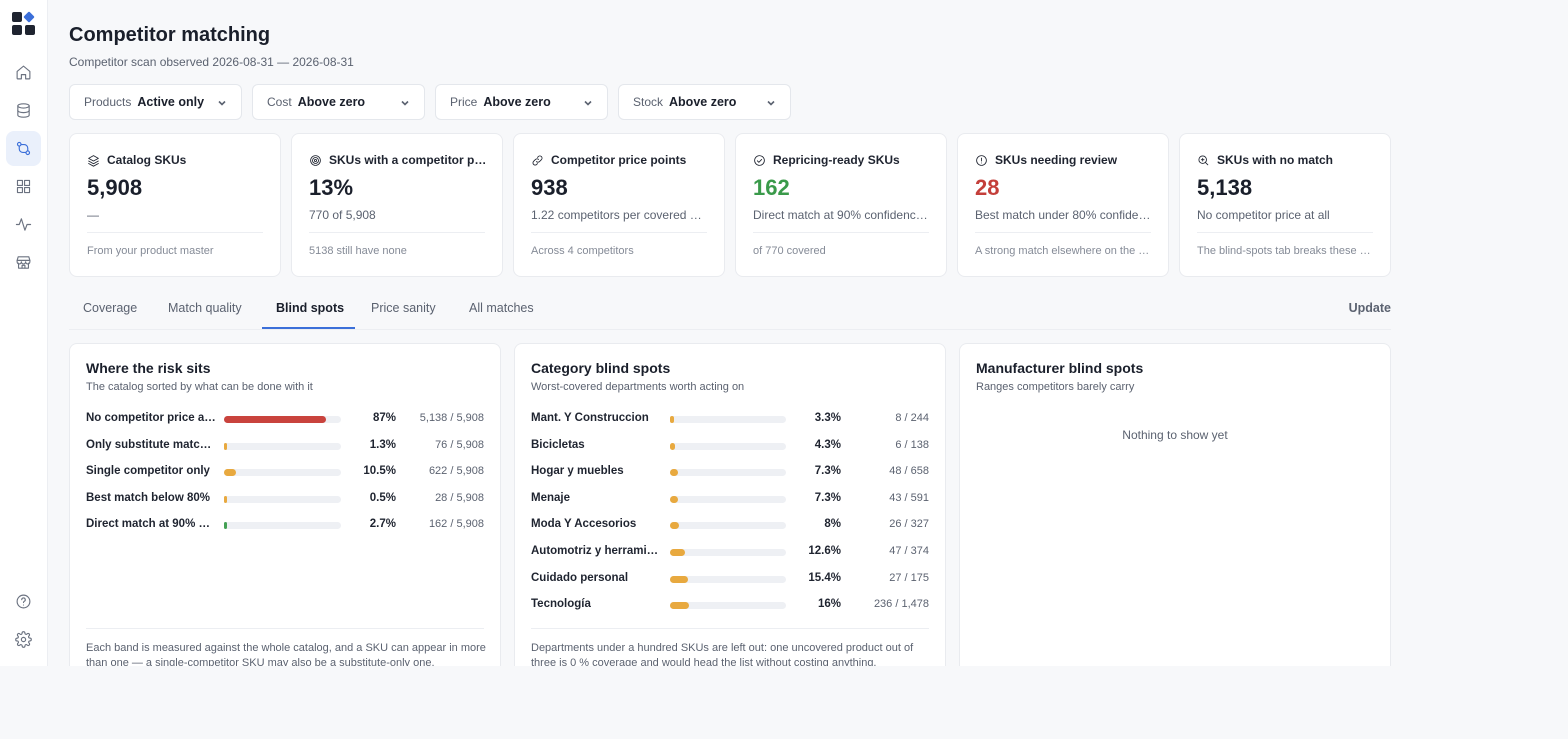 This screenshot has height=739, width=1568. I want to click on filter-products: Products Active only, so click(155, 102).